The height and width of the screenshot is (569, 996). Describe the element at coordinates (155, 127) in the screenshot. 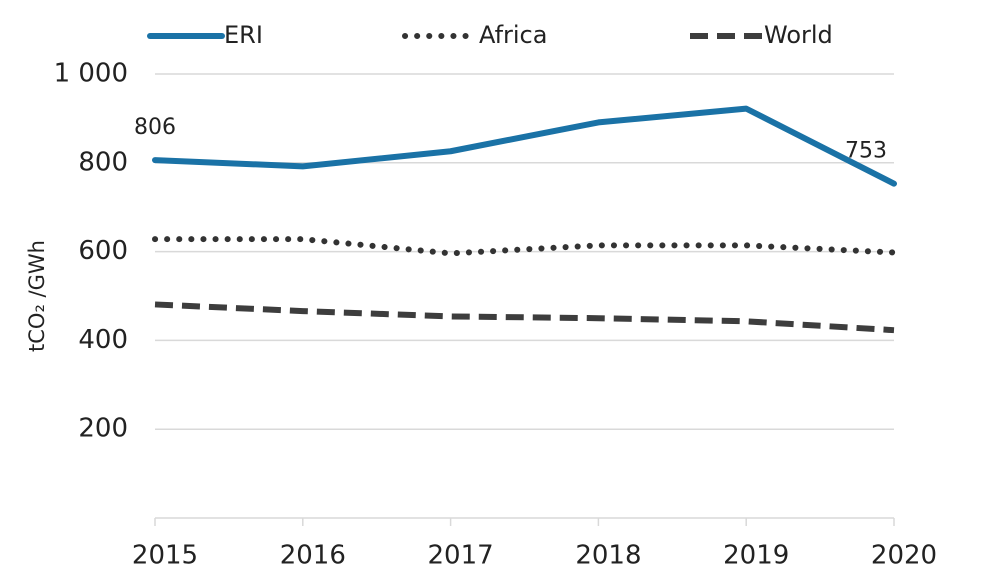

I see `data-label: 806` at that location.